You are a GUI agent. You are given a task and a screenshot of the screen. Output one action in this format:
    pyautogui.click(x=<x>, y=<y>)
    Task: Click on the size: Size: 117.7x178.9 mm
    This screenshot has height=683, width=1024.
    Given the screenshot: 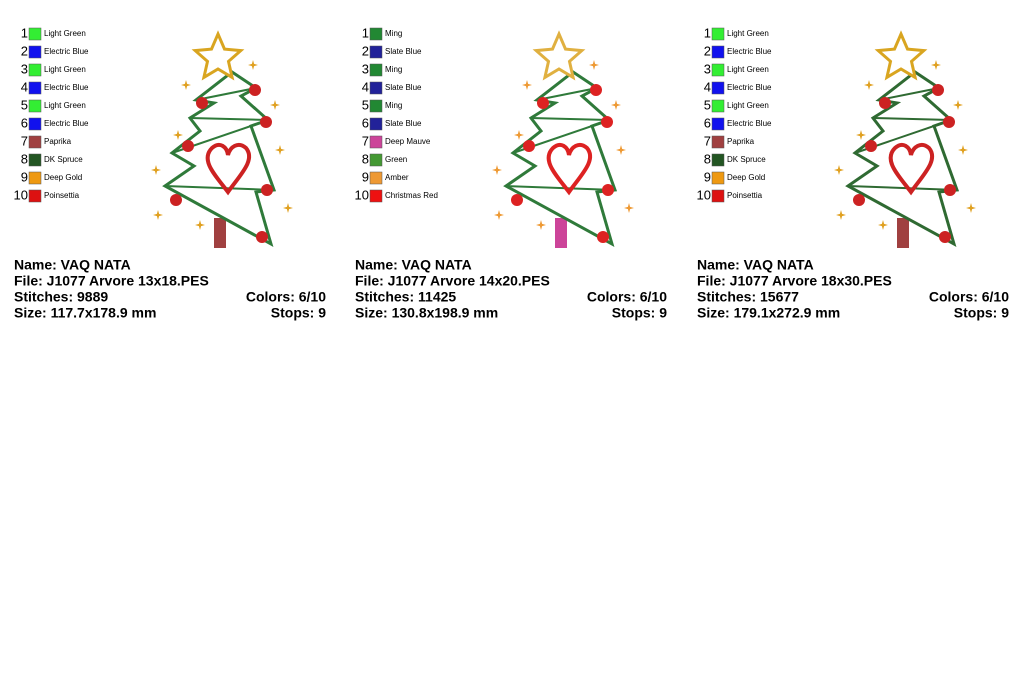 What is the action you would take?
    pyautogui.click(x=85, y=313)
    